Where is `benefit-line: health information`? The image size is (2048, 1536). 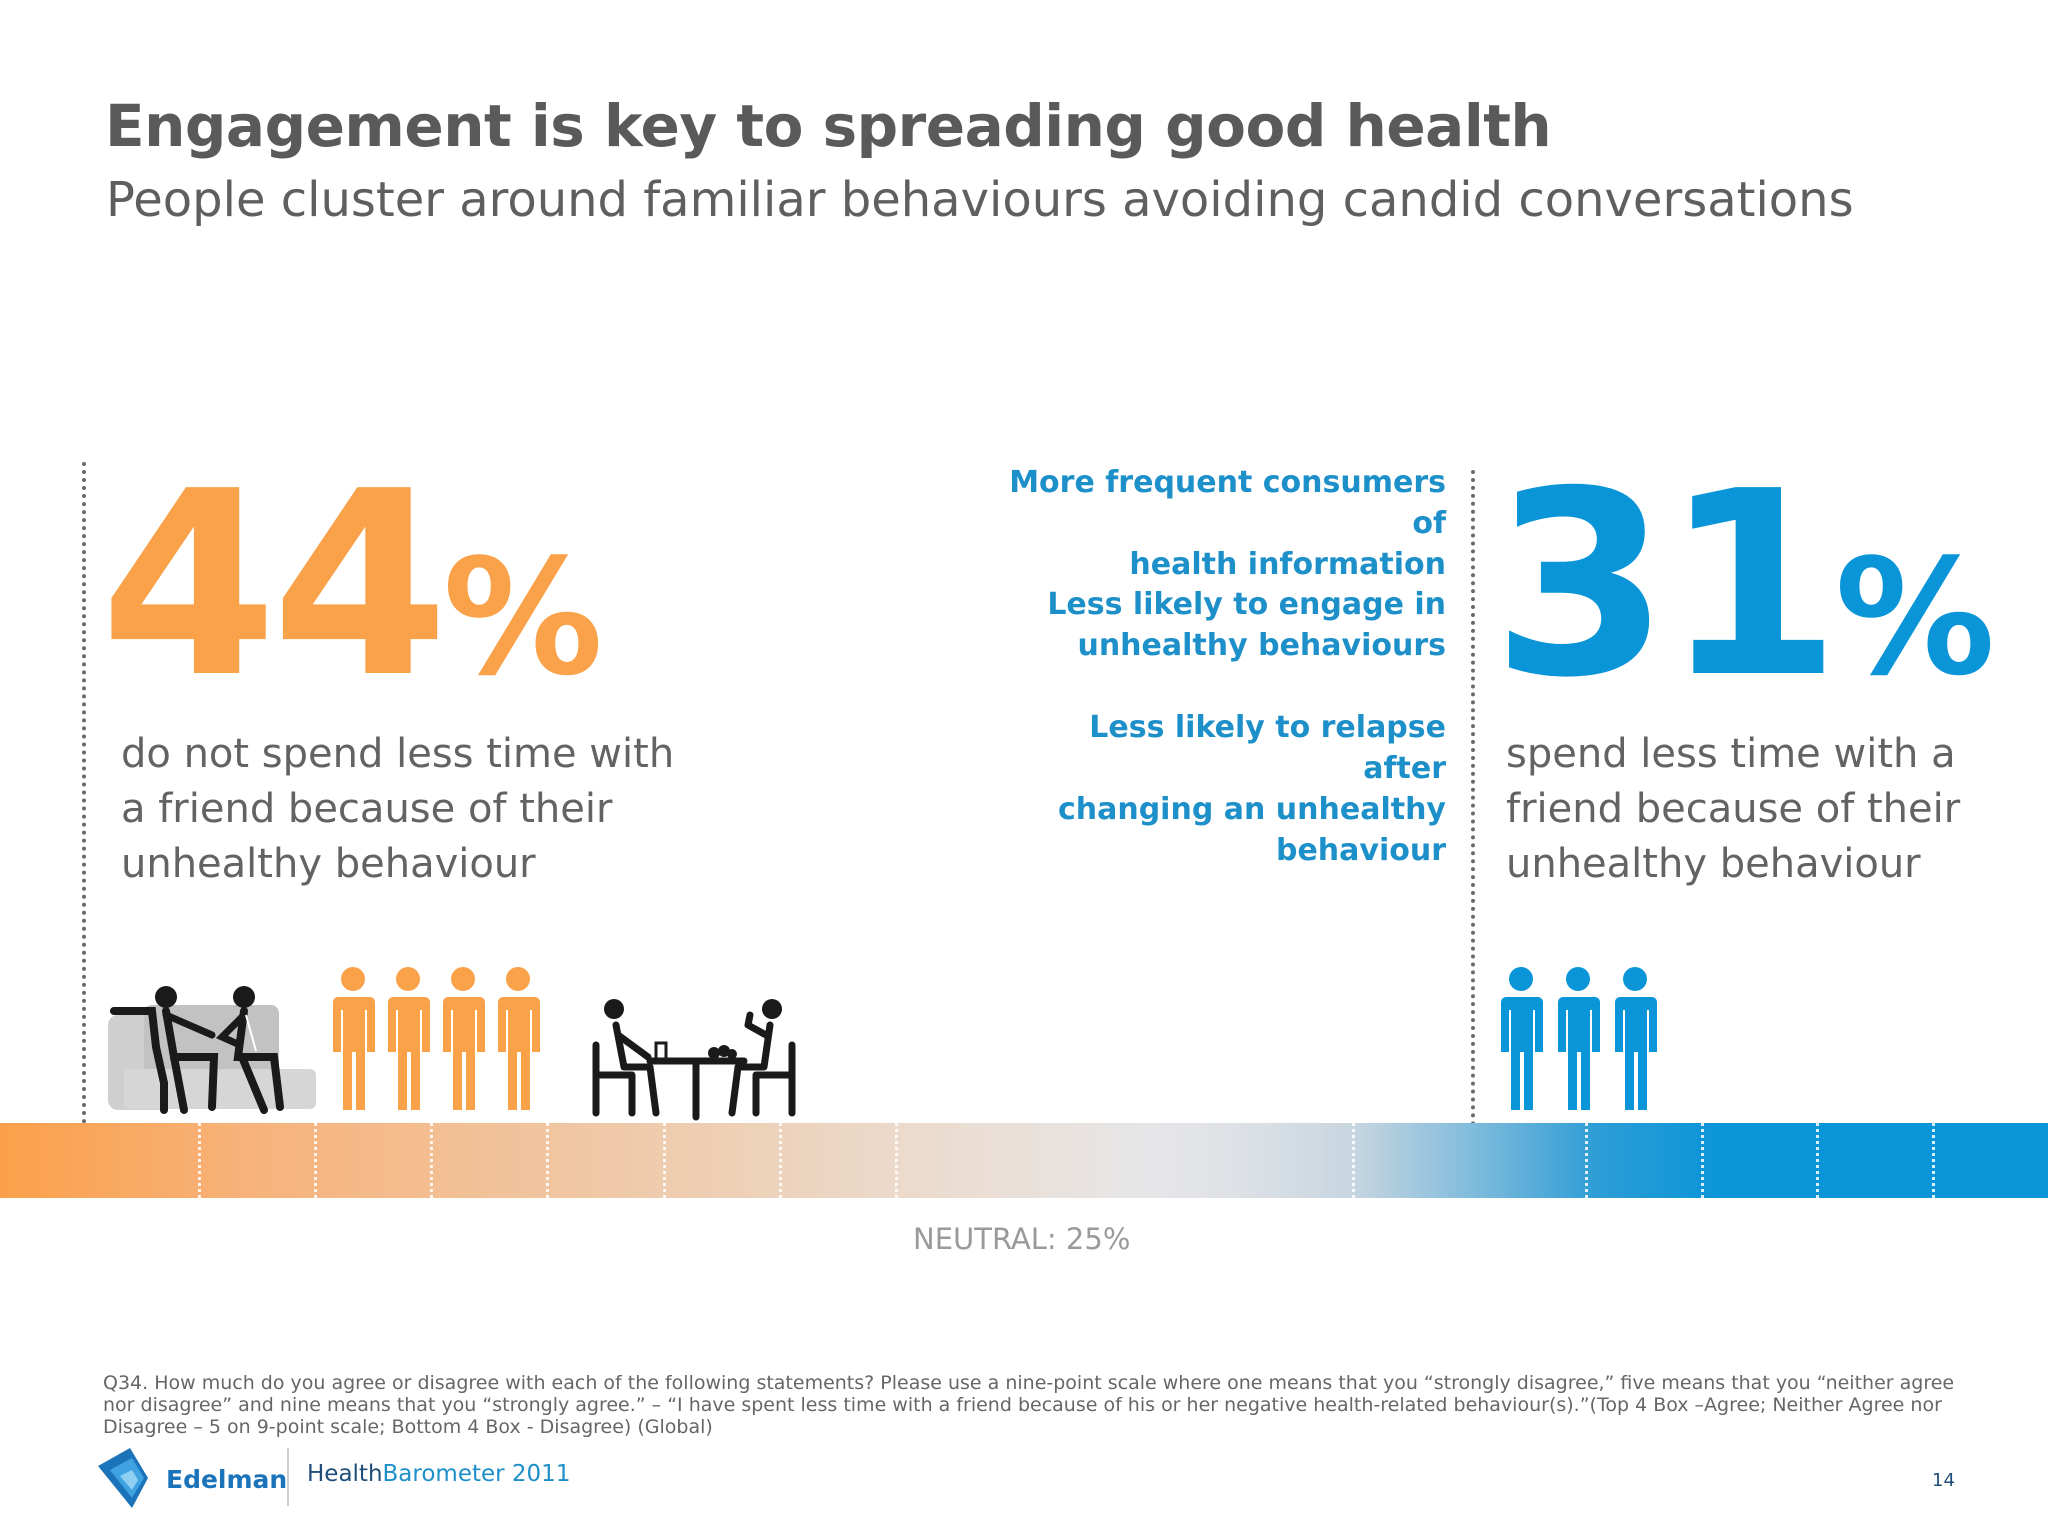 benefit-line: health information is located at coordinates (1287, 564).